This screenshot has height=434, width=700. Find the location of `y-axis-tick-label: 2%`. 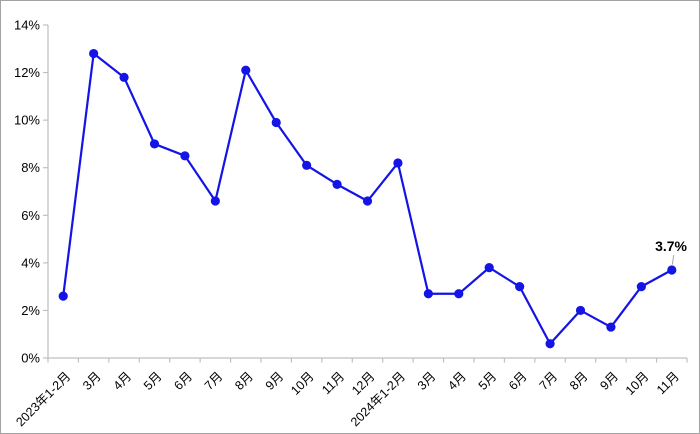

y-axis-tick-label: 2% is located at coordinates (30, 310).